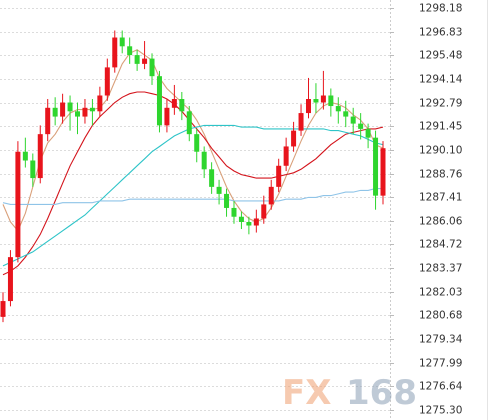 The height and width of the screenshot is (420, 491). What do you see at coordinates (440, 316) in the screenshot?
I see `y-tick-label: 1280.68` at bounding box center [440, 316].